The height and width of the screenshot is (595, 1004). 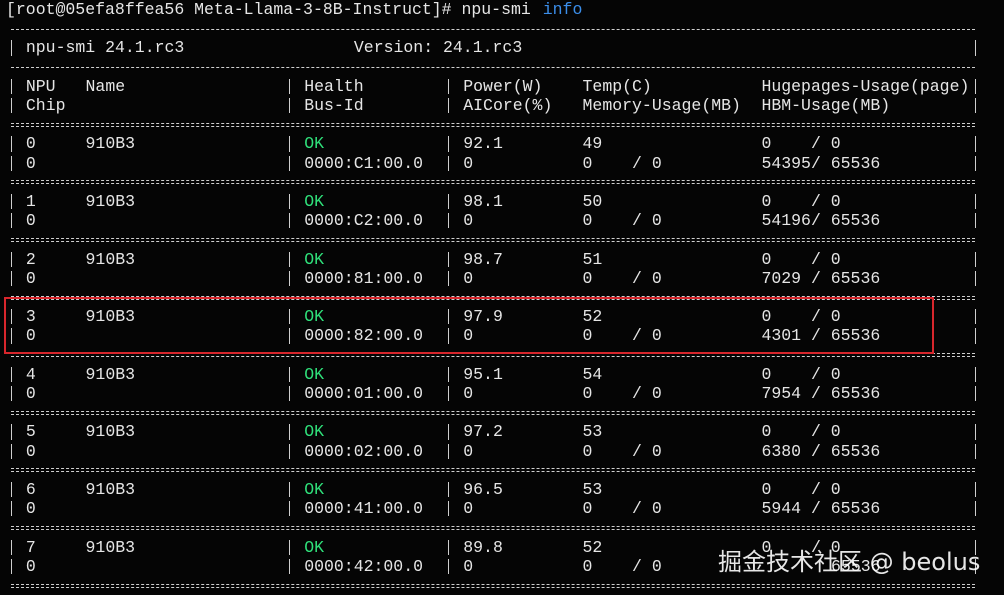 What do you see at coordinates (334, 86) in the screenshot?
I see `column-header: Health` at bounding box center [334, 86].